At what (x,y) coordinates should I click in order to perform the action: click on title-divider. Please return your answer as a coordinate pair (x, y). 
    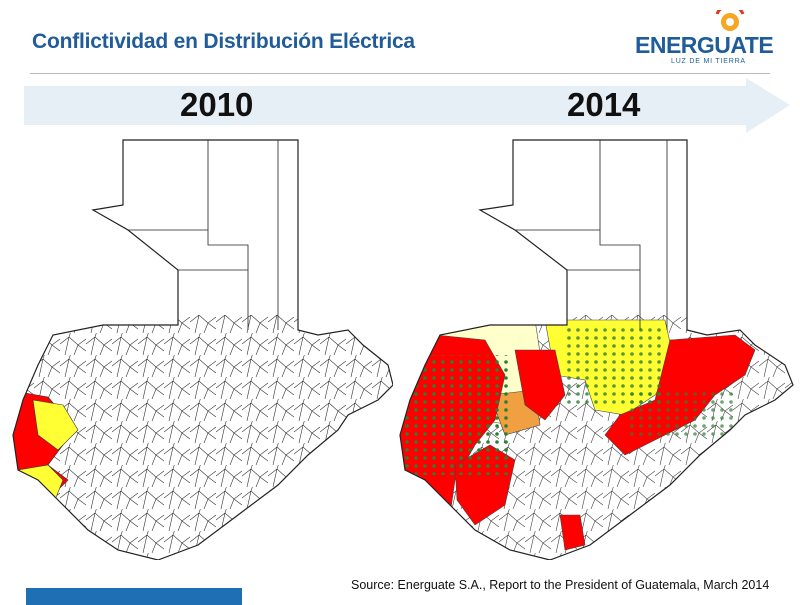
    Looking at the image, I should click on (400, 73).